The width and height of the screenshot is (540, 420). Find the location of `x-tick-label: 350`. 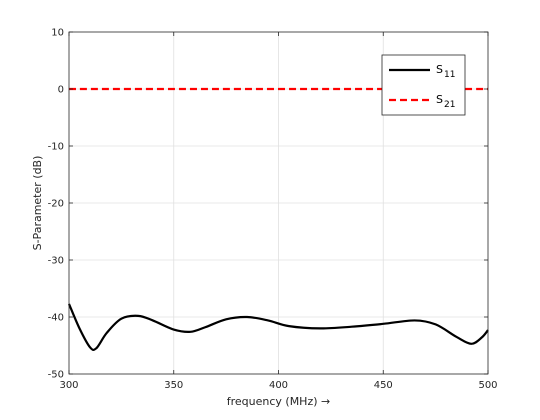

x-tick-label: 350 is located at coordinates (173, 385).